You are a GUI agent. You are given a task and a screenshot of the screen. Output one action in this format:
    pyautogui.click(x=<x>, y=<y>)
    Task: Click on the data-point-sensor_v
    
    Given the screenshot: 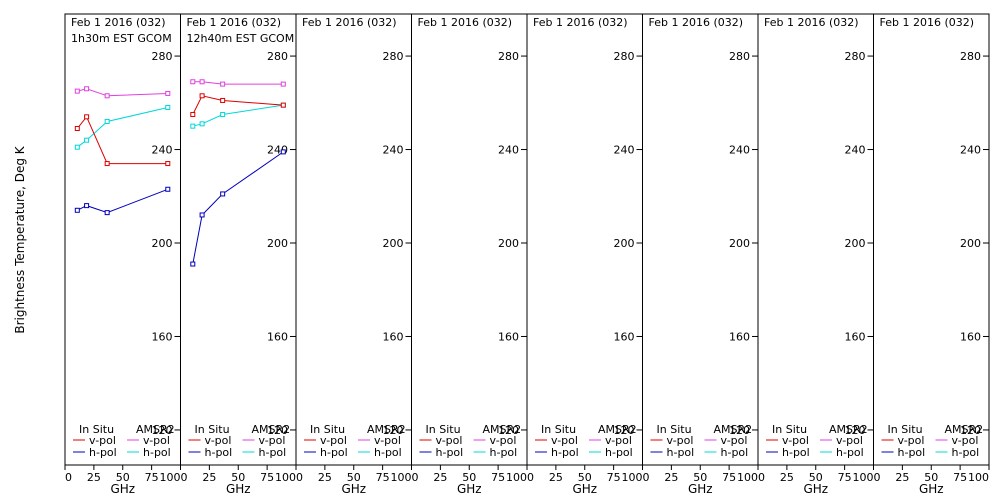 What is the action you would take?
    pyautogui.click(x=168, y=93)
    